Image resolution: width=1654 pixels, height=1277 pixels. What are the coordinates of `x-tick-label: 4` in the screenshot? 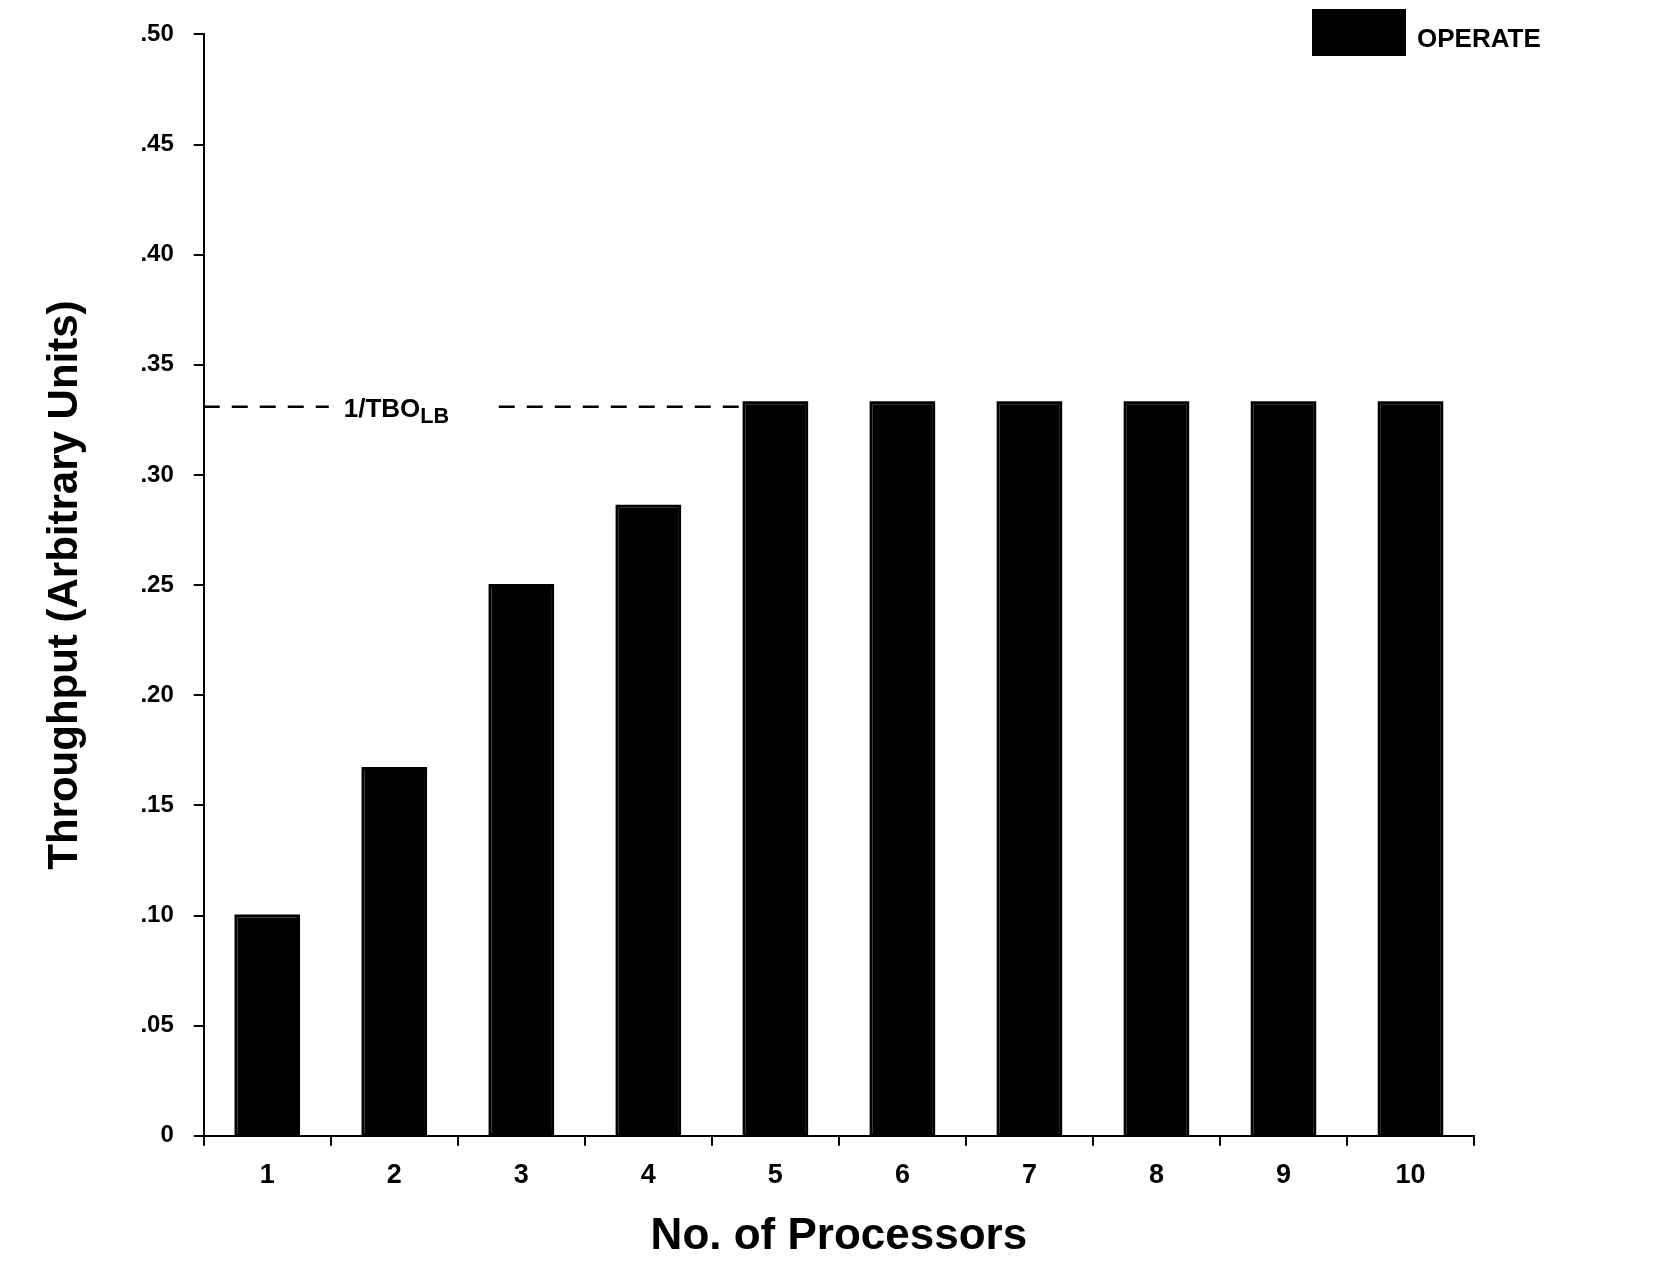 It's located at (648, 1174).